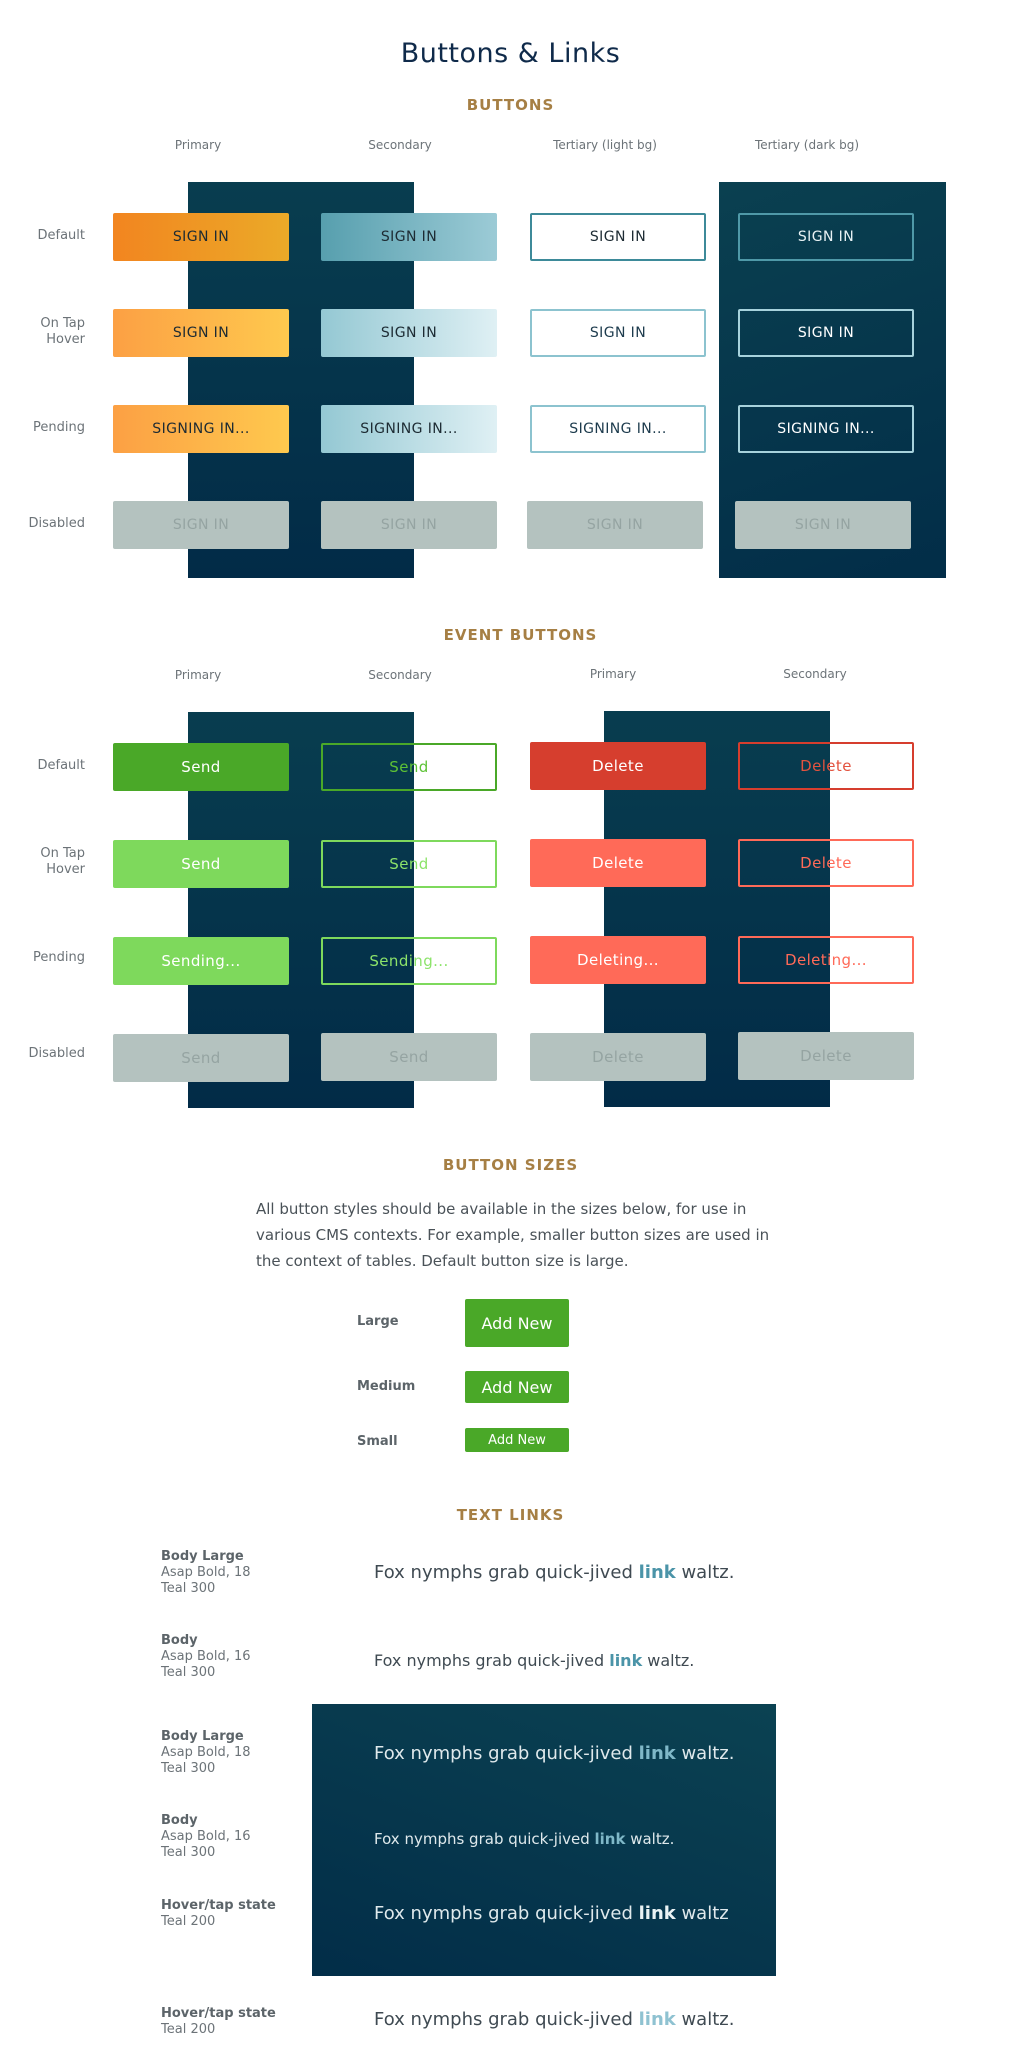  I want to click on send-button-hover: Send, so click(201, 864).